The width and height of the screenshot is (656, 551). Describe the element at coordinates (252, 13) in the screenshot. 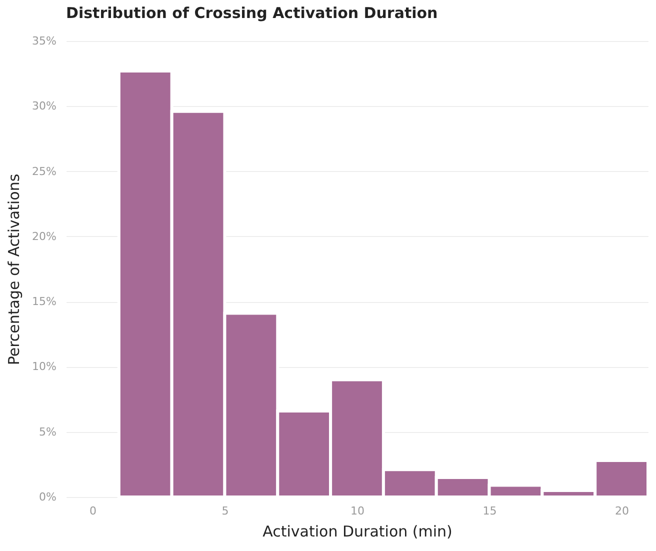

I see `chart-title: Distribution of Crossing Activation Duration` at that location.